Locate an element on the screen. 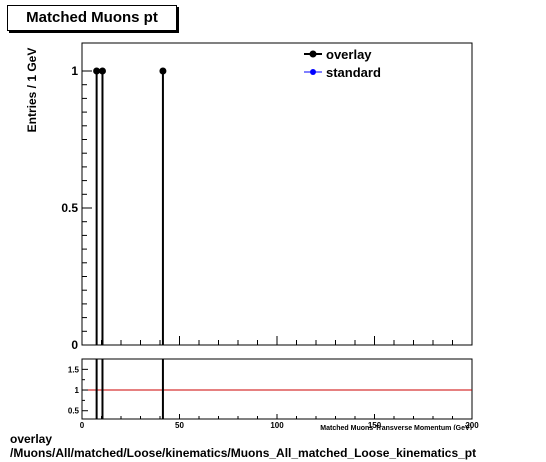  legend-overlay-label: overlay is located at coordinates (349, 54).